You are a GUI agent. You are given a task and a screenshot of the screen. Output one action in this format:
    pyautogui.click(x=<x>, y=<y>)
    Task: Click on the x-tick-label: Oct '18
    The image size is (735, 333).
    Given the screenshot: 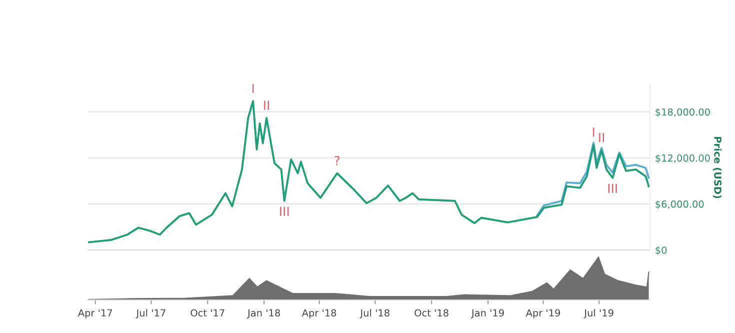 What is the action you would take?
    pyautogui.click(x=431, y=313)
    